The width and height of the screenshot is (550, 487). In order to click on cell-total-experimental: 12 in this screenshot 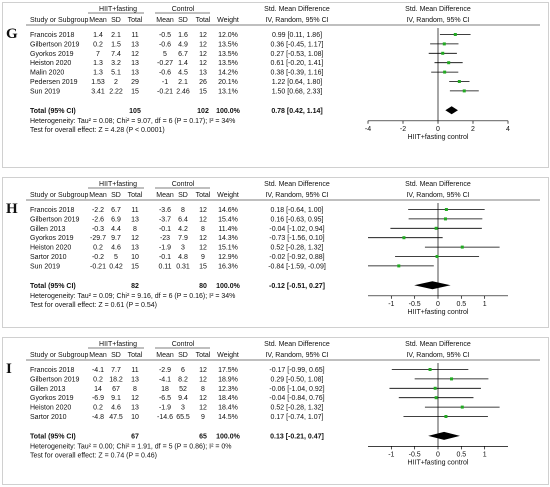, I will do `click(135, 398)`.